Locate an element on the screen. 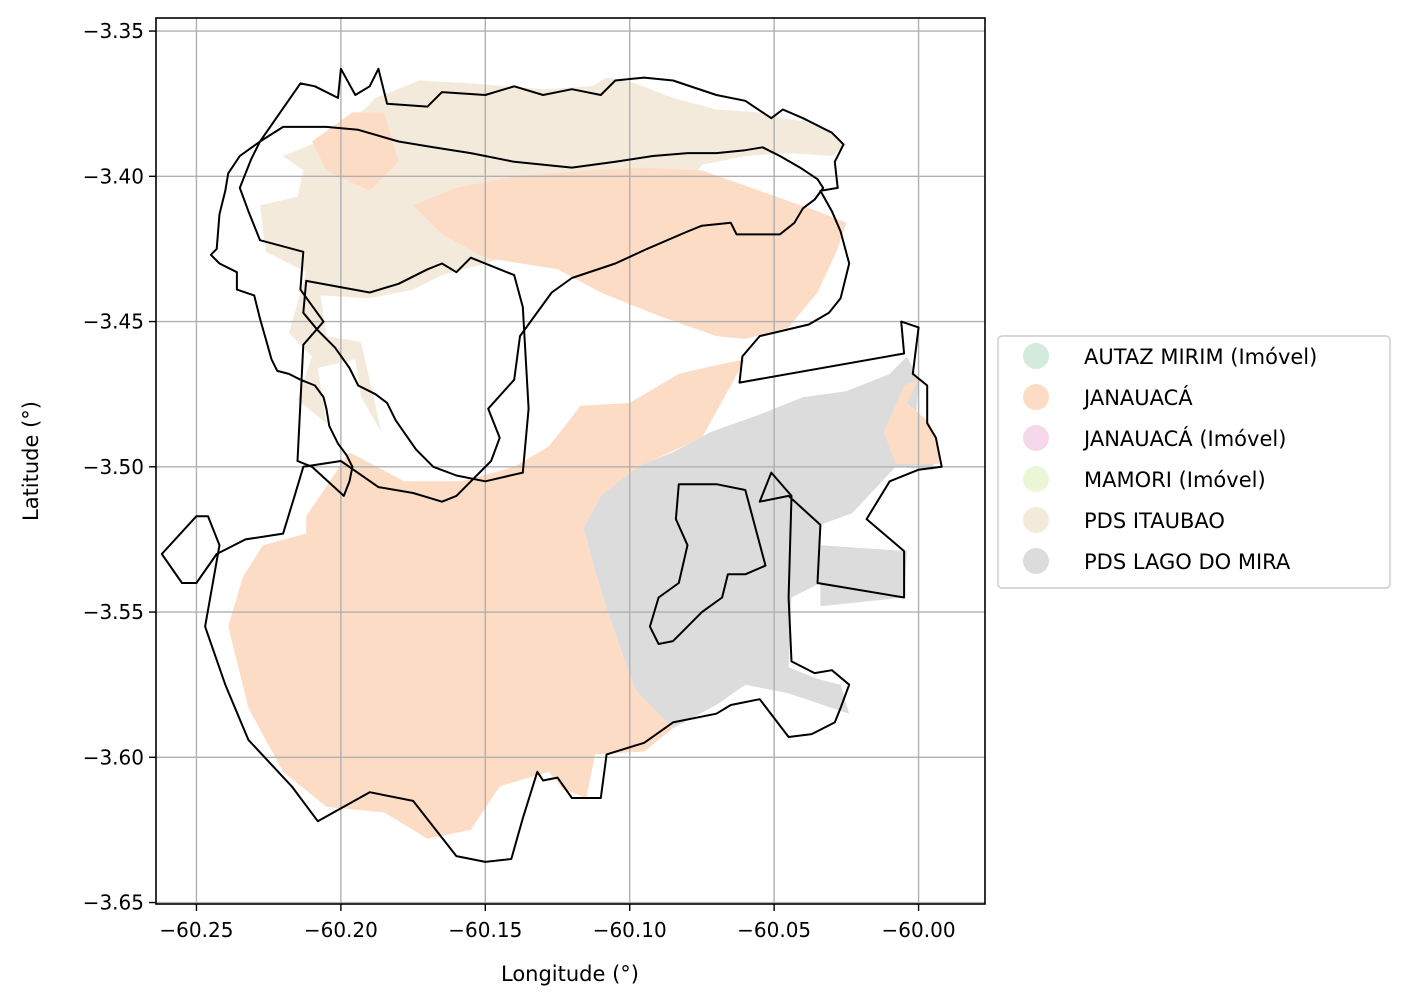 Image resolution: width=1410 pixels, height=1006 pixels. y-tick-label-4: −3.55 is located at coordinates (113, 612).